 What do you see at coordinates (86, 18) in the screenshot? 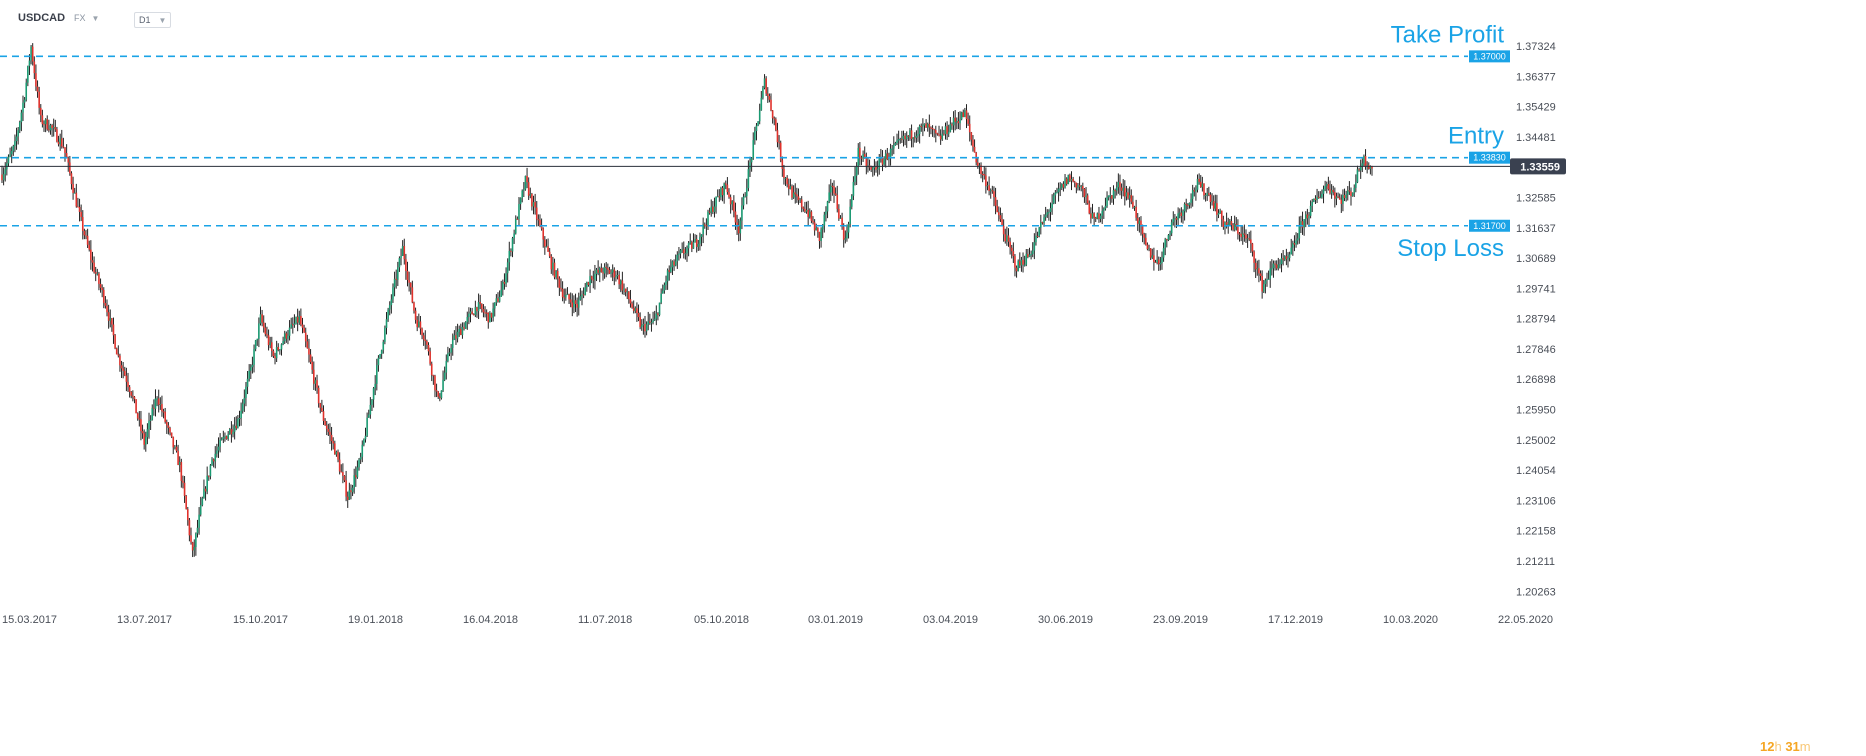
I see `market-selector: FX ▼` at bounding box center [86, 18].